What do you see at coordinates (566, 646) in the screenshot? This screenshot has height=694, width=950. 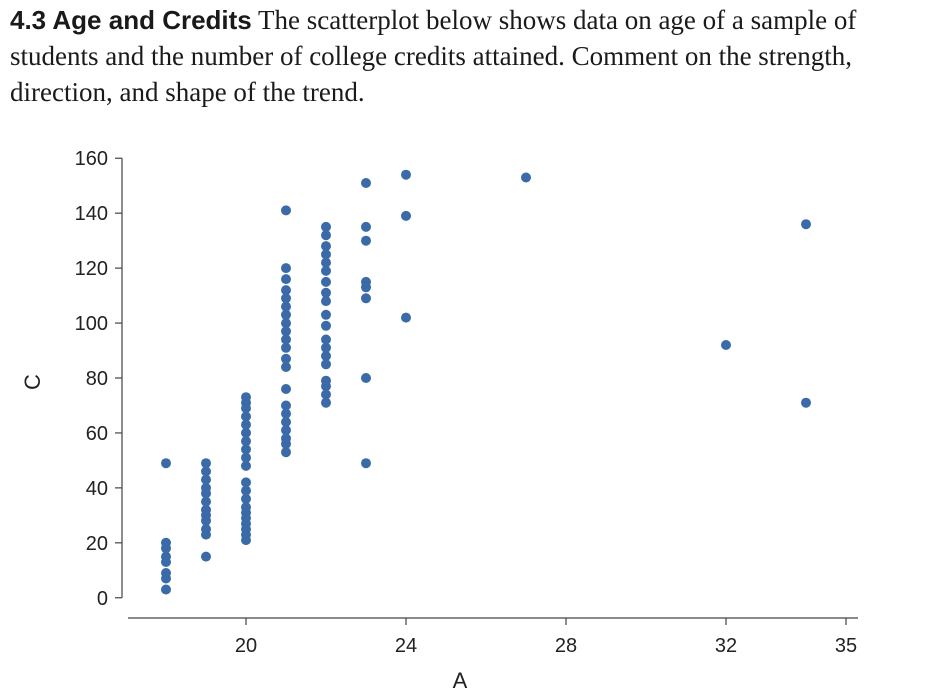 I see `x-tick-label: 28` at bounding box center [566, 646].